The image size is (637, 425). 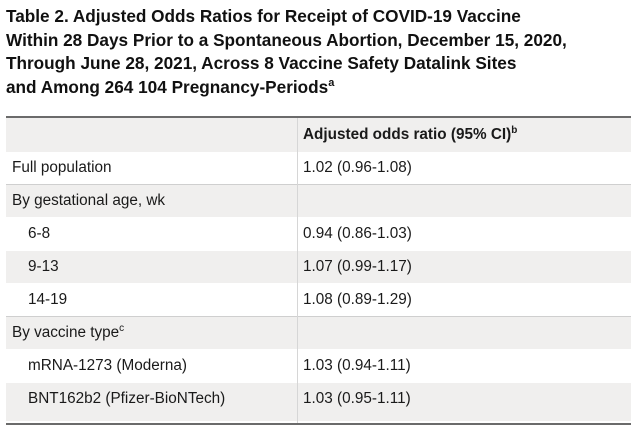 What do you see at coordinates (357, 299) in the screenshot?
I see `row-value: 1.08 (0.89-1.29)` at bounding box center [357, 299].